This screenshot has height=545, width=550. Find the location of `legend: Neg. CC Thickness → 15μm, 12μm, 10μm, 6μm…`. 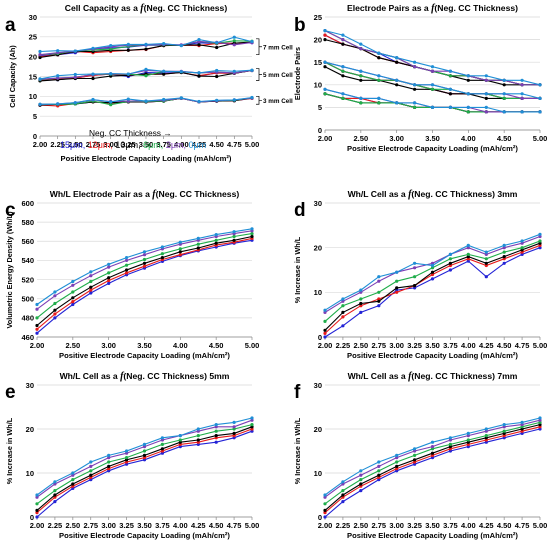

legend: Neg. CC Thickness → 15μm, 12μm, 10μm, 6μm… is located at coordinates (133, 139).